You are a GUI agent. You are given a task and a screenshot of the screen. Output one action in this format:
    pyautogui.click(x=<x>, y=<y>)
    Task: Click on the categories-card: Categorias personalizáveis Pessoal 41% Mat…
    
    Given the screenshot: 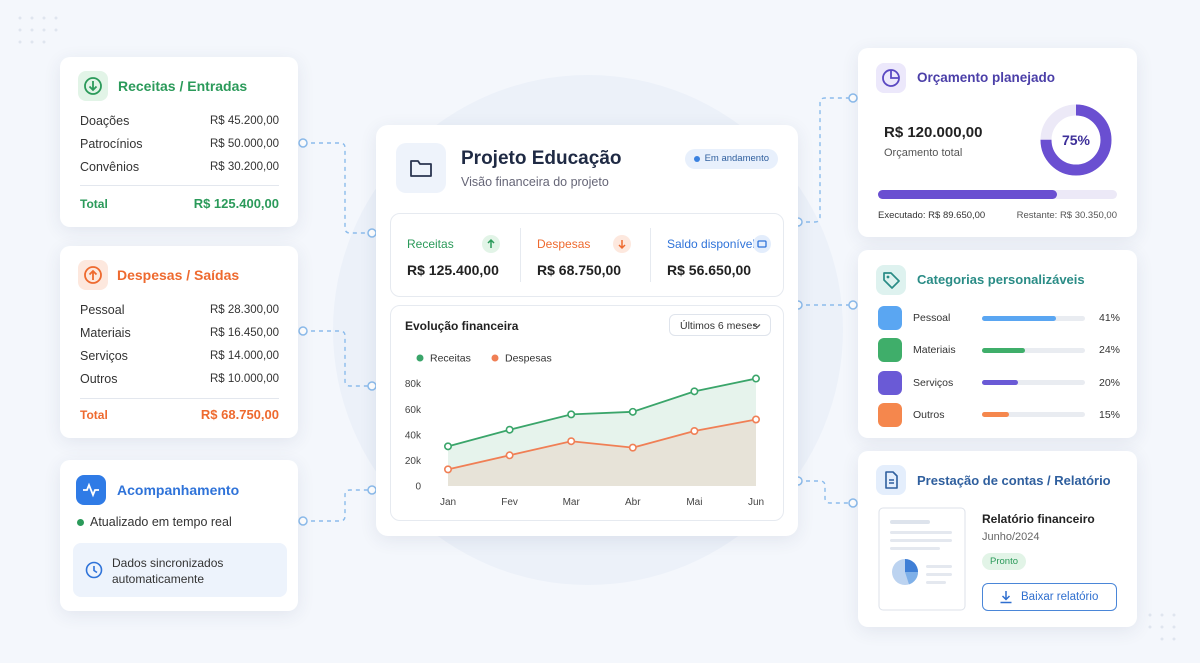 What is the action you would take?
    pyautogui.click(x=997, y=344)
    